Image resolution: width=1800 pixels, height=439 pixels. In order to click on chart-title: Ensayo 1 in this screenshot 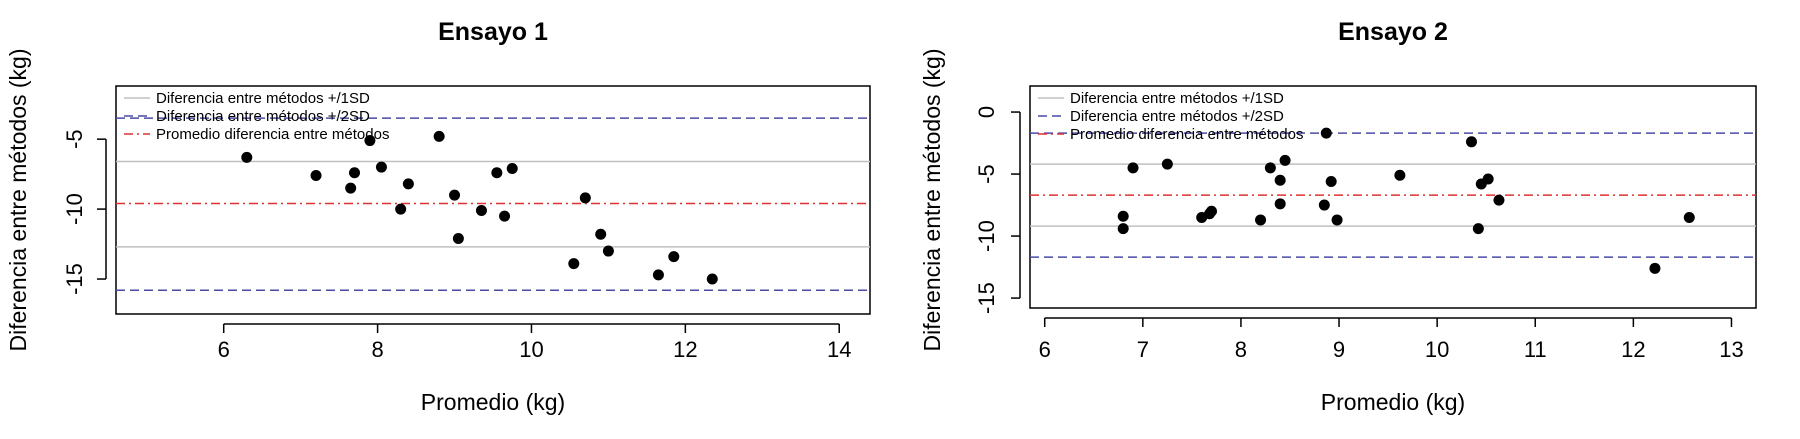, I will do `click(493, 32)`.